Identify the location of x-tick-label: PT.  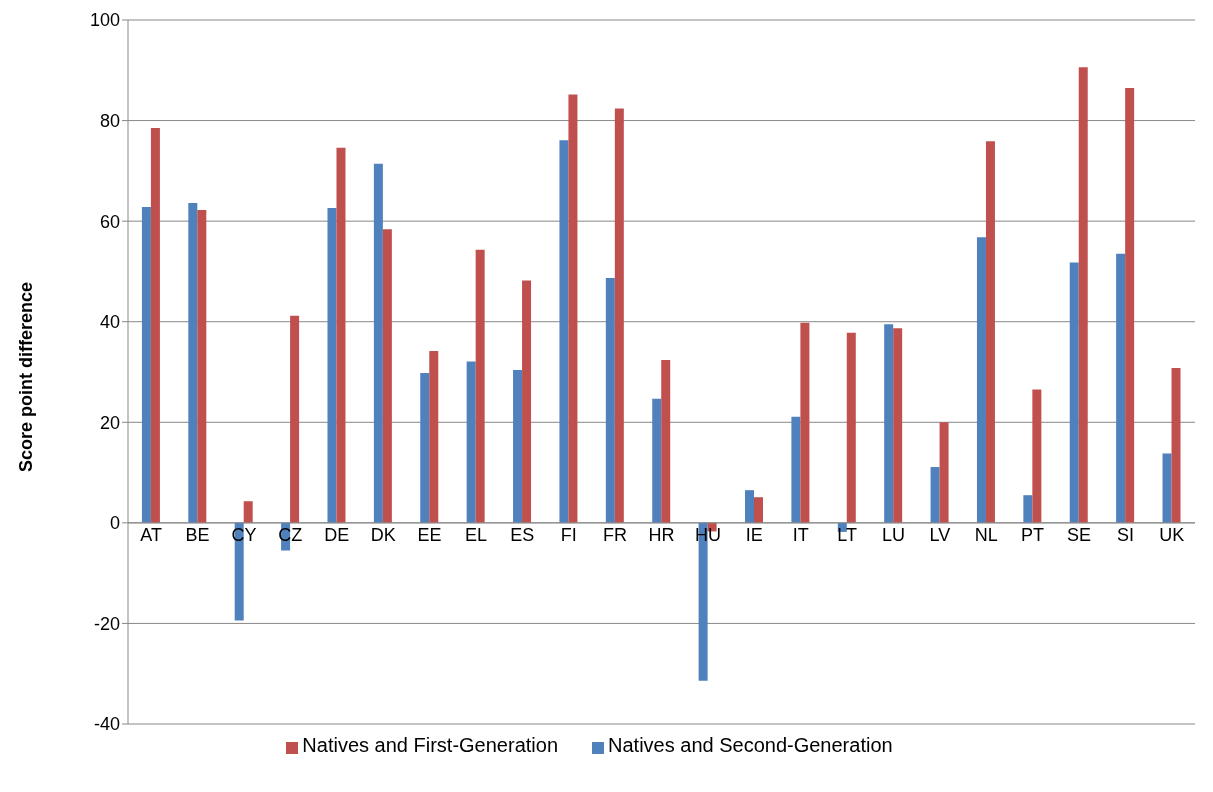
(1033, 534).